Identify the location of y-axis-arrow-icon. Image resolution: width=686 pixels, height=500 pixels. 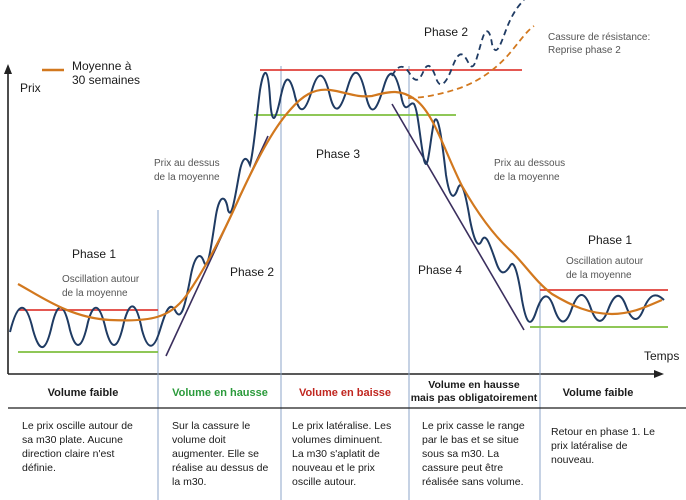
(8, 69).